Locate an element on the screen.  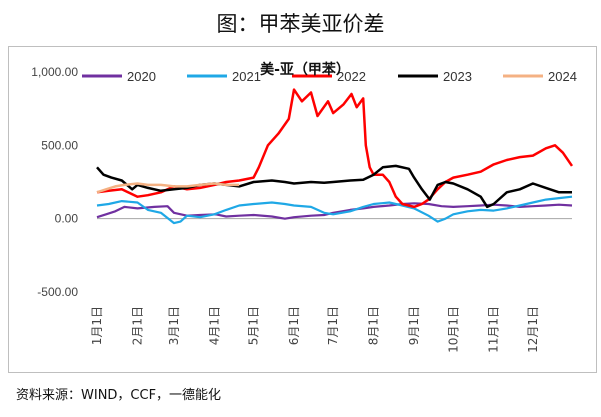
legend-label-2023: 2023 is located at coordinates (457, 76).